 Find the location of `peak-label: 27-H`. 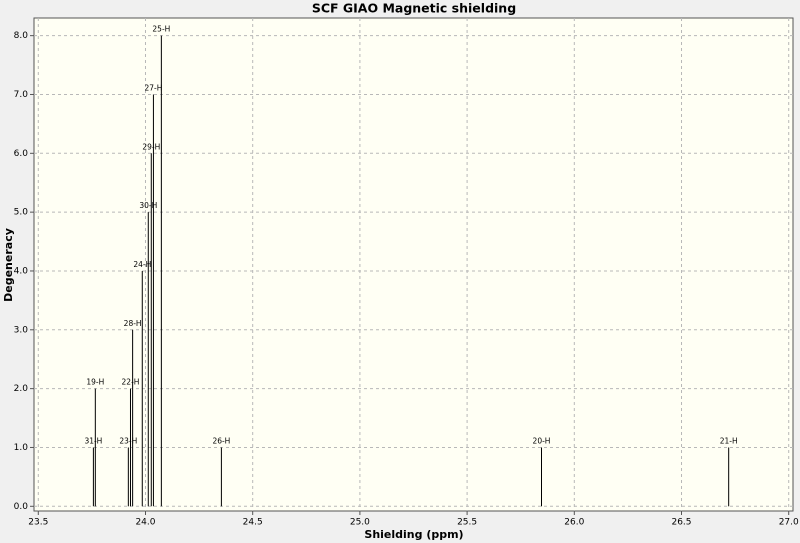

peak-label: 27-H is located at coordinates (153, 87).